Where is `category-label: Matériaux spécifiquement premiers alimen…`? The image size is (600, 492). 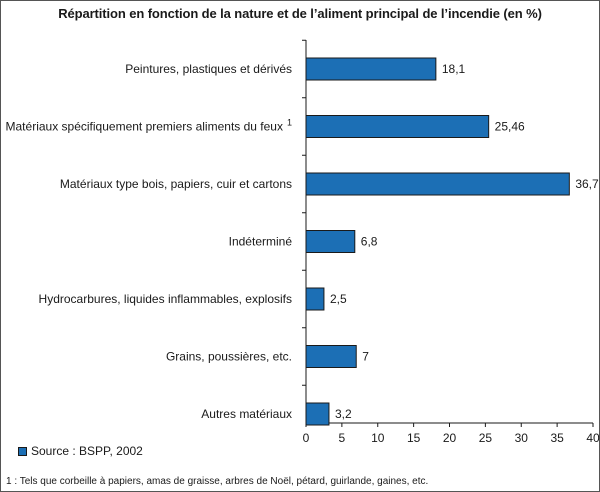
category-label: Matériaux spécifiquement premiers alimen… is located at coordinates (149, 126).